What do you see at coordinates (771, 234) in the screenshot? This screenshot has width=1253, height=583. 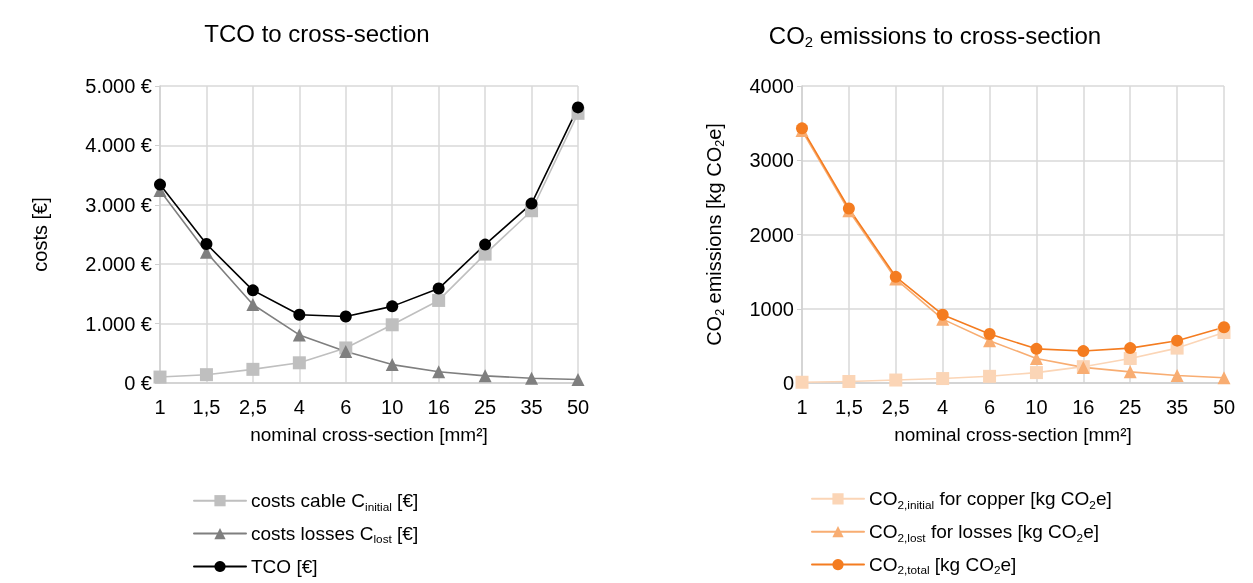 I see `y-tick-label: 2000` at bounding box center [771, 234].